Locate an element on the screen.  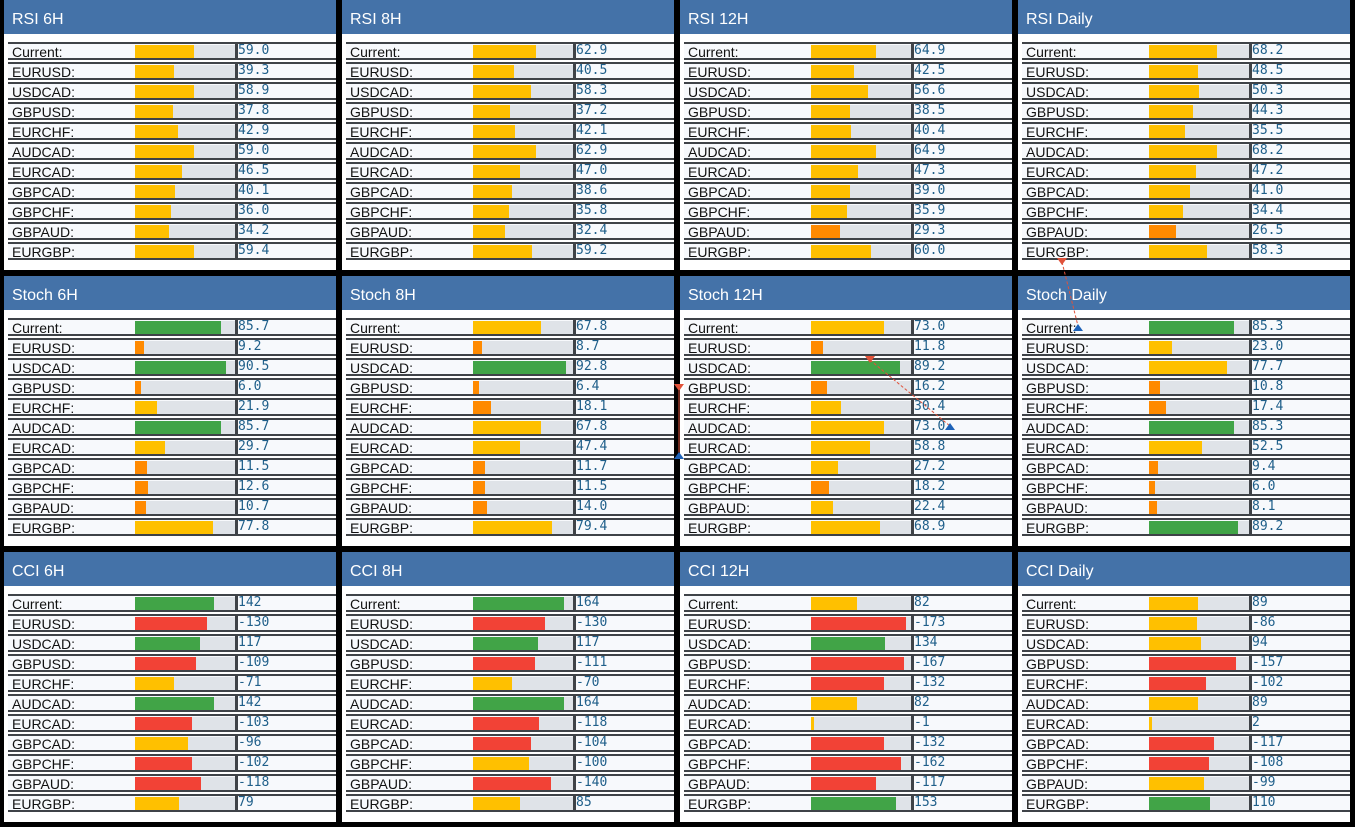
pair-label: EURCHF: is located at coordinates (1057, 132).